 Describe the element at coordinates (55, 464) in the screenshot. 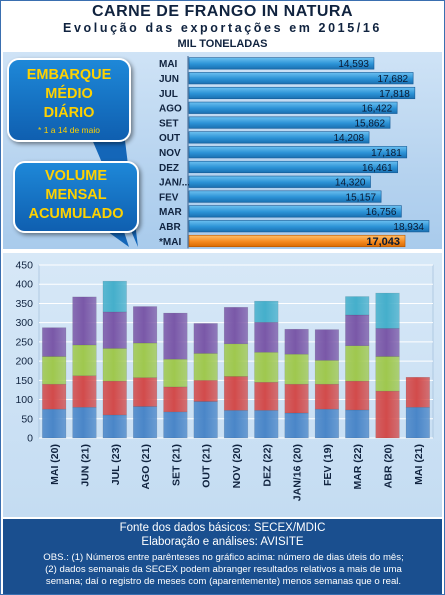

I see `x-category-label: MAI (20)` at that location.